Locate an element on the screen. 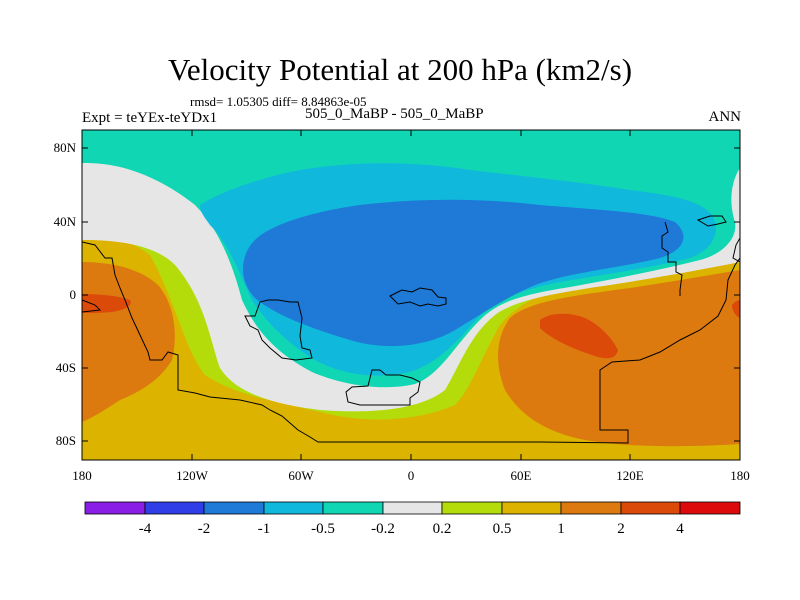  colorbar-label: 0.2 is located at coordinates (442, 529).